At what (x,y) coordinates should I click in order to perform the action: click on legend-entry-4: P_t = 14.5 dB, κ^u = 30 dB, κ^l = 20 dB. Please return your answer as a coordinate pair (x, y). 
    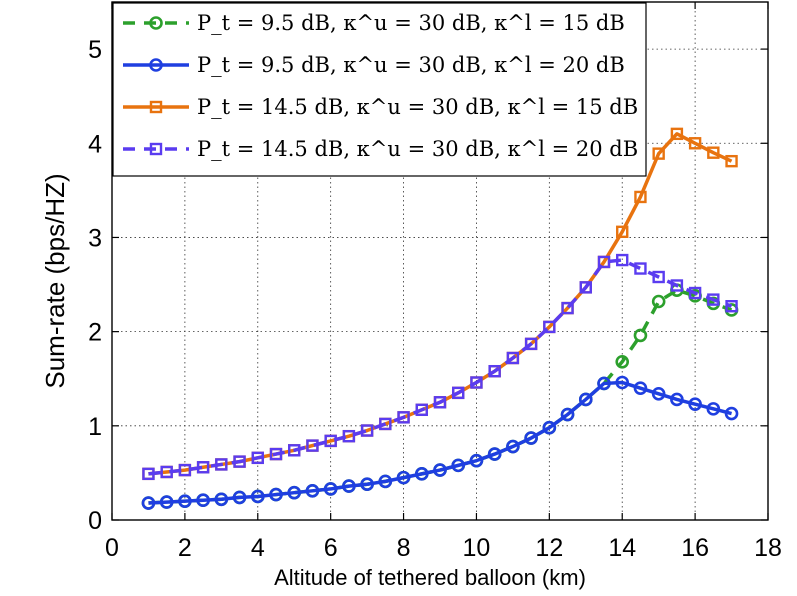
    Looking at the image, I should click on (380, 149).